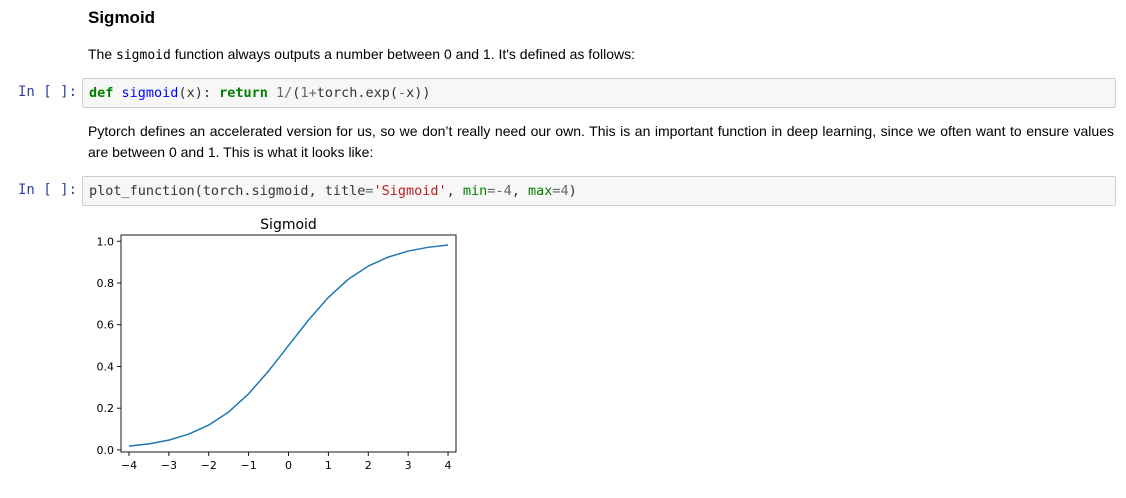 The image size is (1126, 498). What do you see at coordinates (296, 93) in the screenshot?
I see `code1-token: (` at bounding box center [296, 93].